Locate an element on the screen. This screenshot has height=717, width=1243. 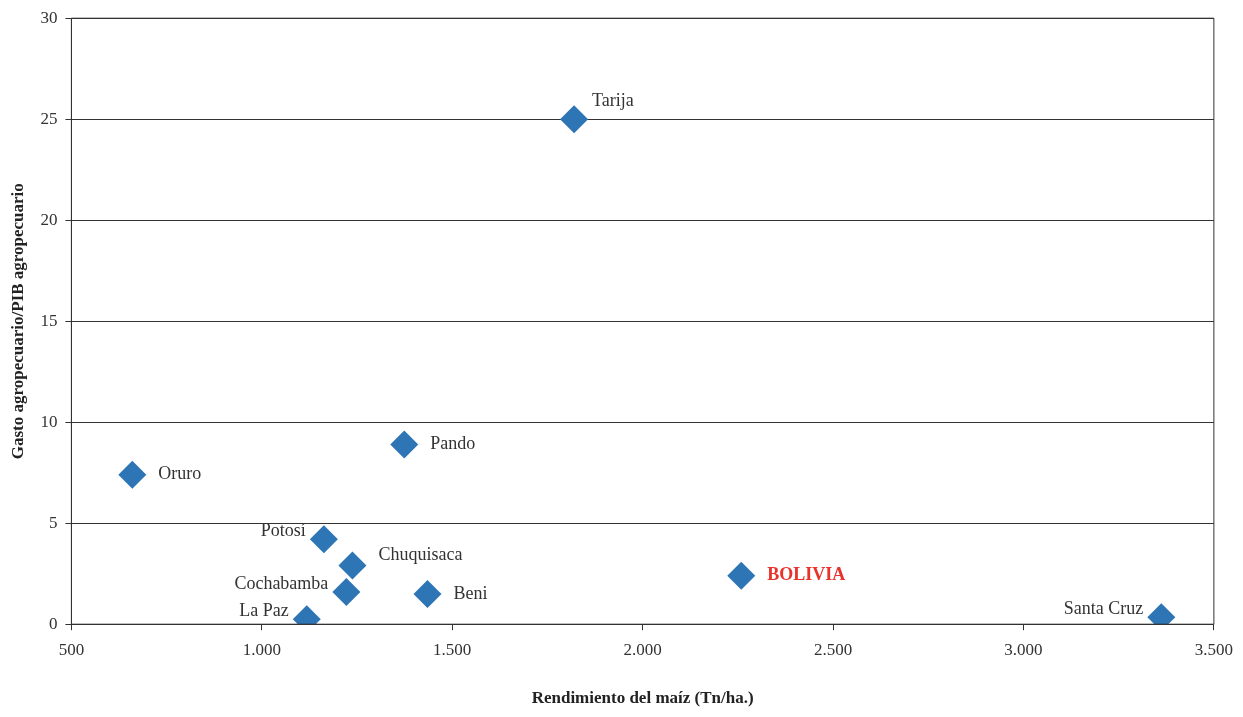
annotation: Oruro is located at coordinates (180, 473).